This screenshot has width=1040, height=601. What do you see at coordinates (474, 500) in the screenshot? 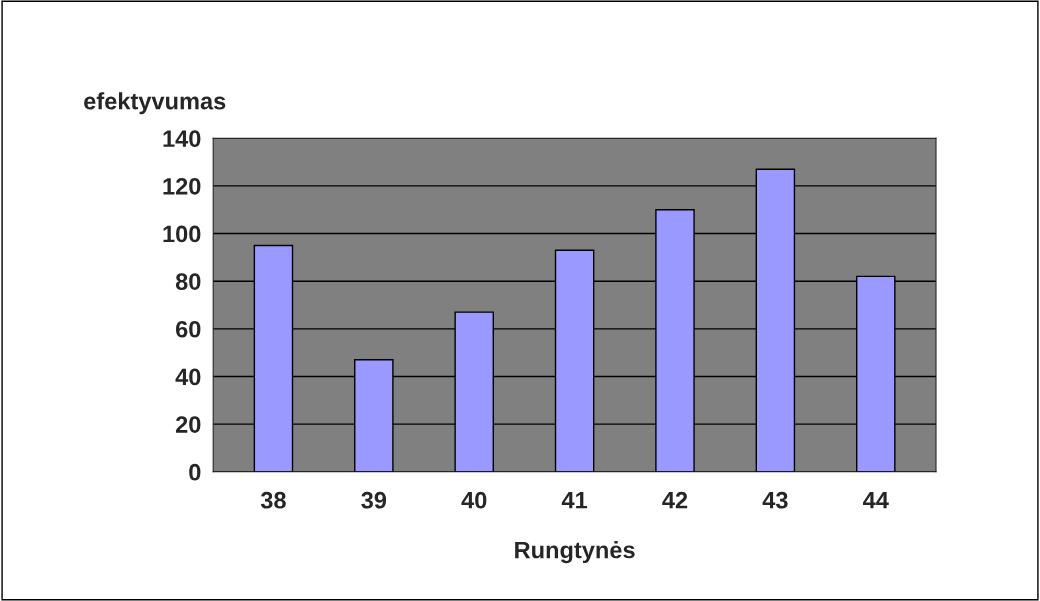
I see `x-tick-label: 40` at bounding box center [474, 500].